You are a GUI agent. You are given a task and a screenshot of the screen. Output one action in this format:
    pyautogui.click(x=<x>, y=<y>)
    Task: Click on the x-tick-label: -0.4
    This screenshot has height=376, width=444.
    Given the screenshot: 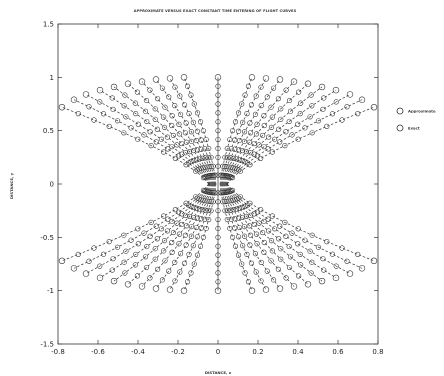 What is the action you would take?
    pyautogui.click(x=138, y=352)
    